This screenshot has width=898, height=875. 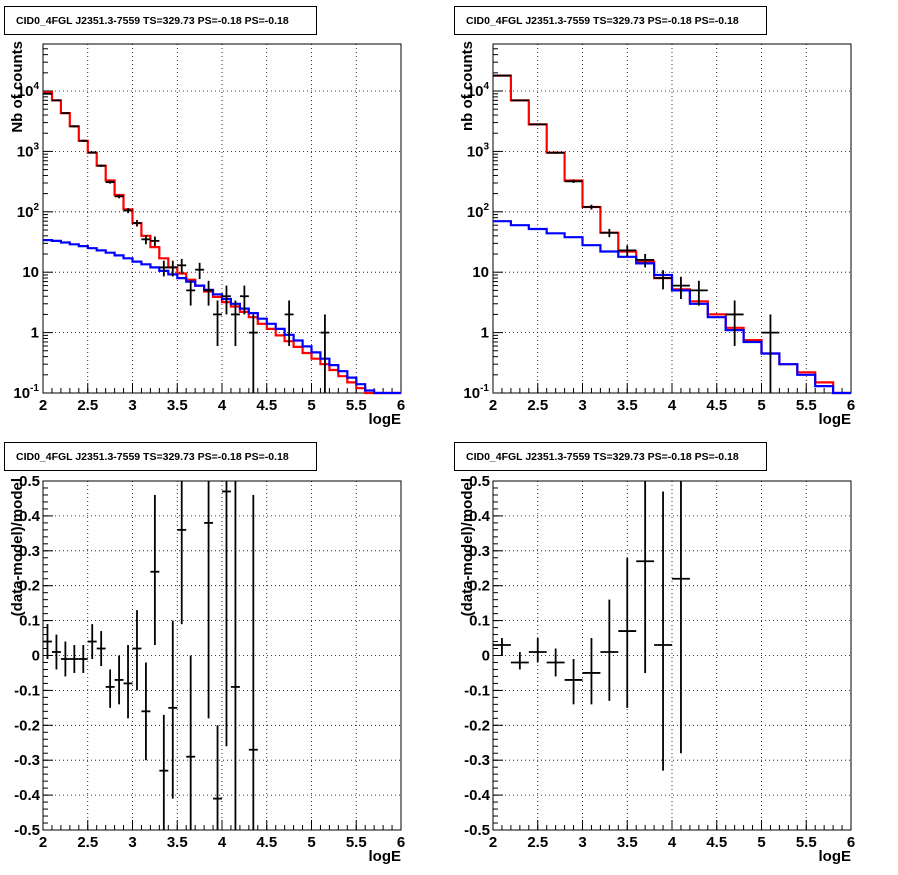 What do you see at coordinates (478, 150) in the screenshot?
I see `y-tick-label: 10³` at bounding box center [478, 150].